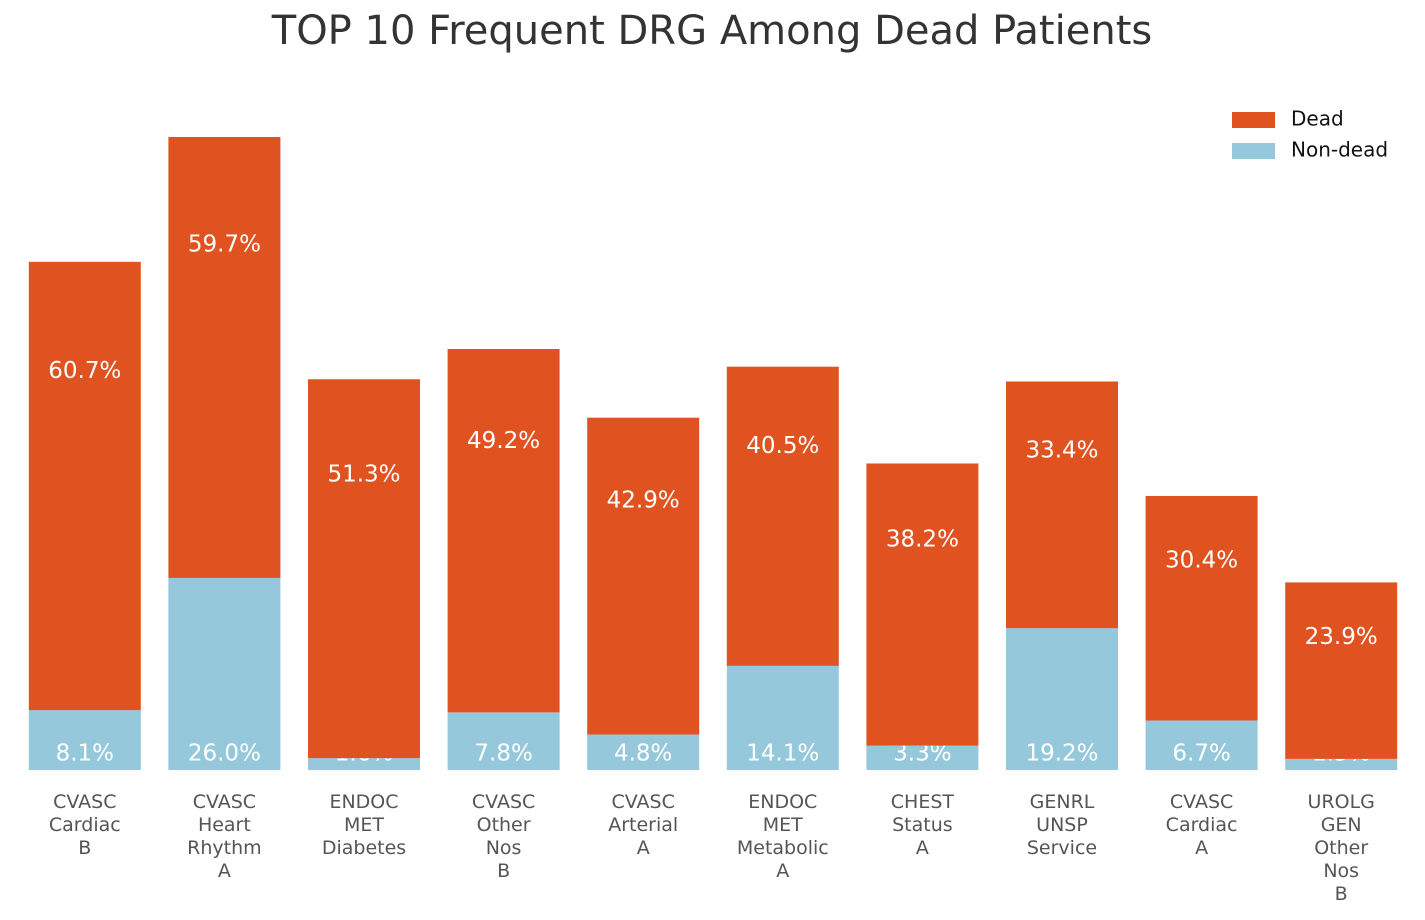 The height and width of the screenshot is (920, 1425). Describe the element at coordinates (1341, 848) in the screenshot. I see `x-tick-label: UROLG GEN Other Nos B` at that location.